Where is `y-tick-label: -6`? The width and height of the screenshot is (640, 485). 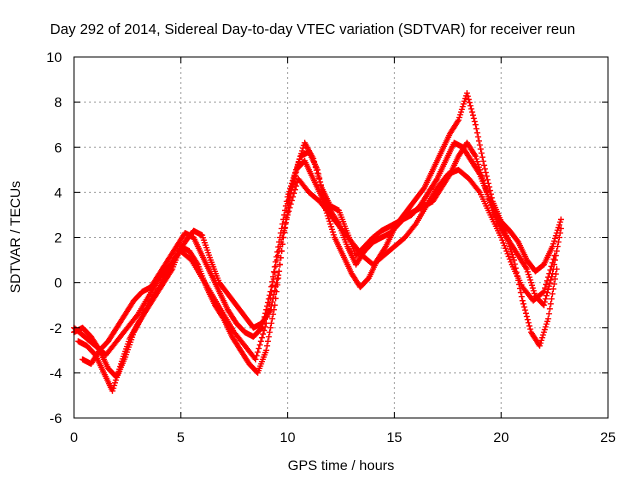 y-tick-label: -6 is located at coordinates (56, 418).